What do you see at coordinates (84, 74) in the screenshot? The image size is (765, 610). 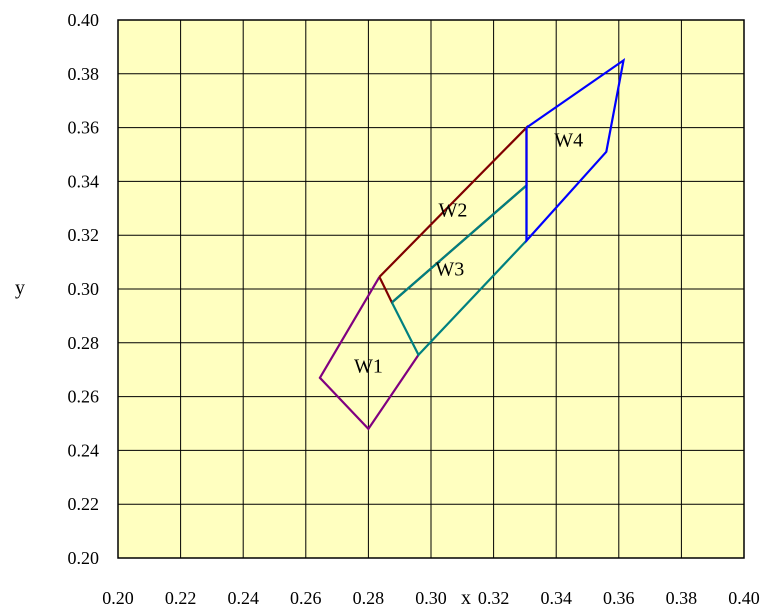 I see `y-tick-label: 0.38` at bounding box center [84, 74].